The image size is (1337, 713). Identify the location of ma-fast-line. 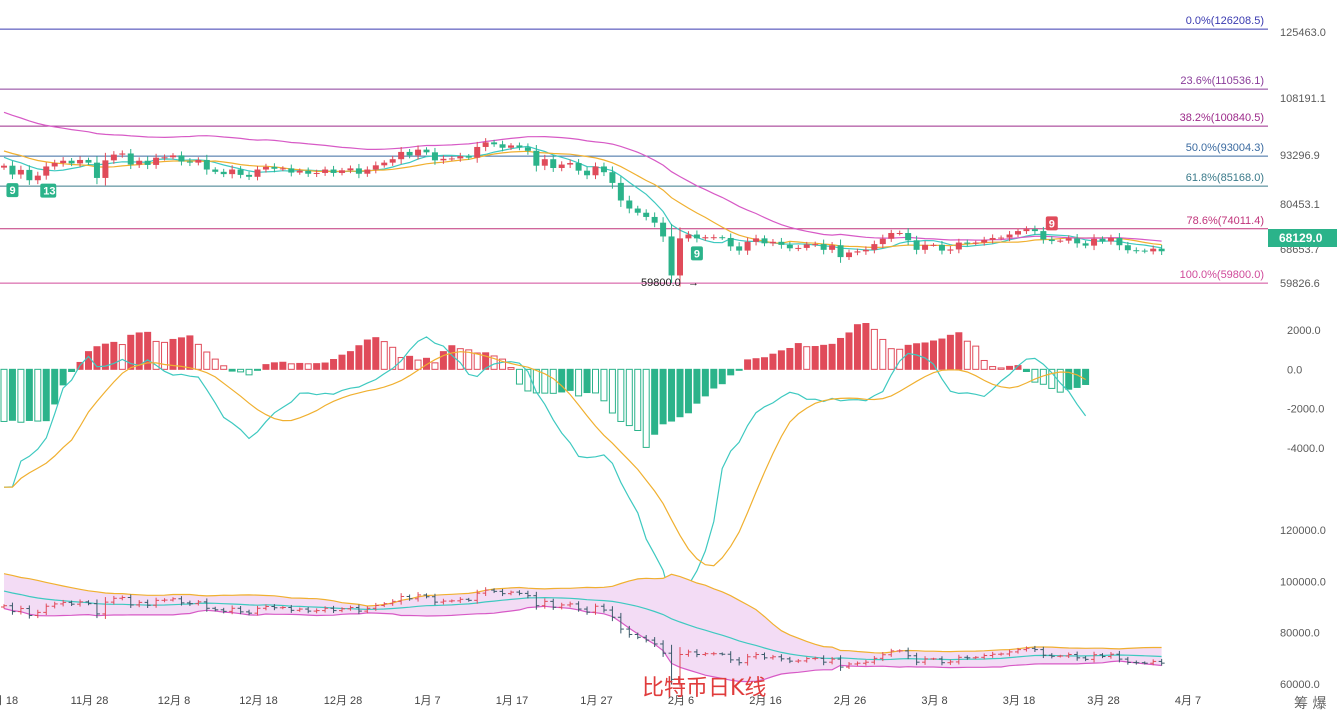
(582, 198).